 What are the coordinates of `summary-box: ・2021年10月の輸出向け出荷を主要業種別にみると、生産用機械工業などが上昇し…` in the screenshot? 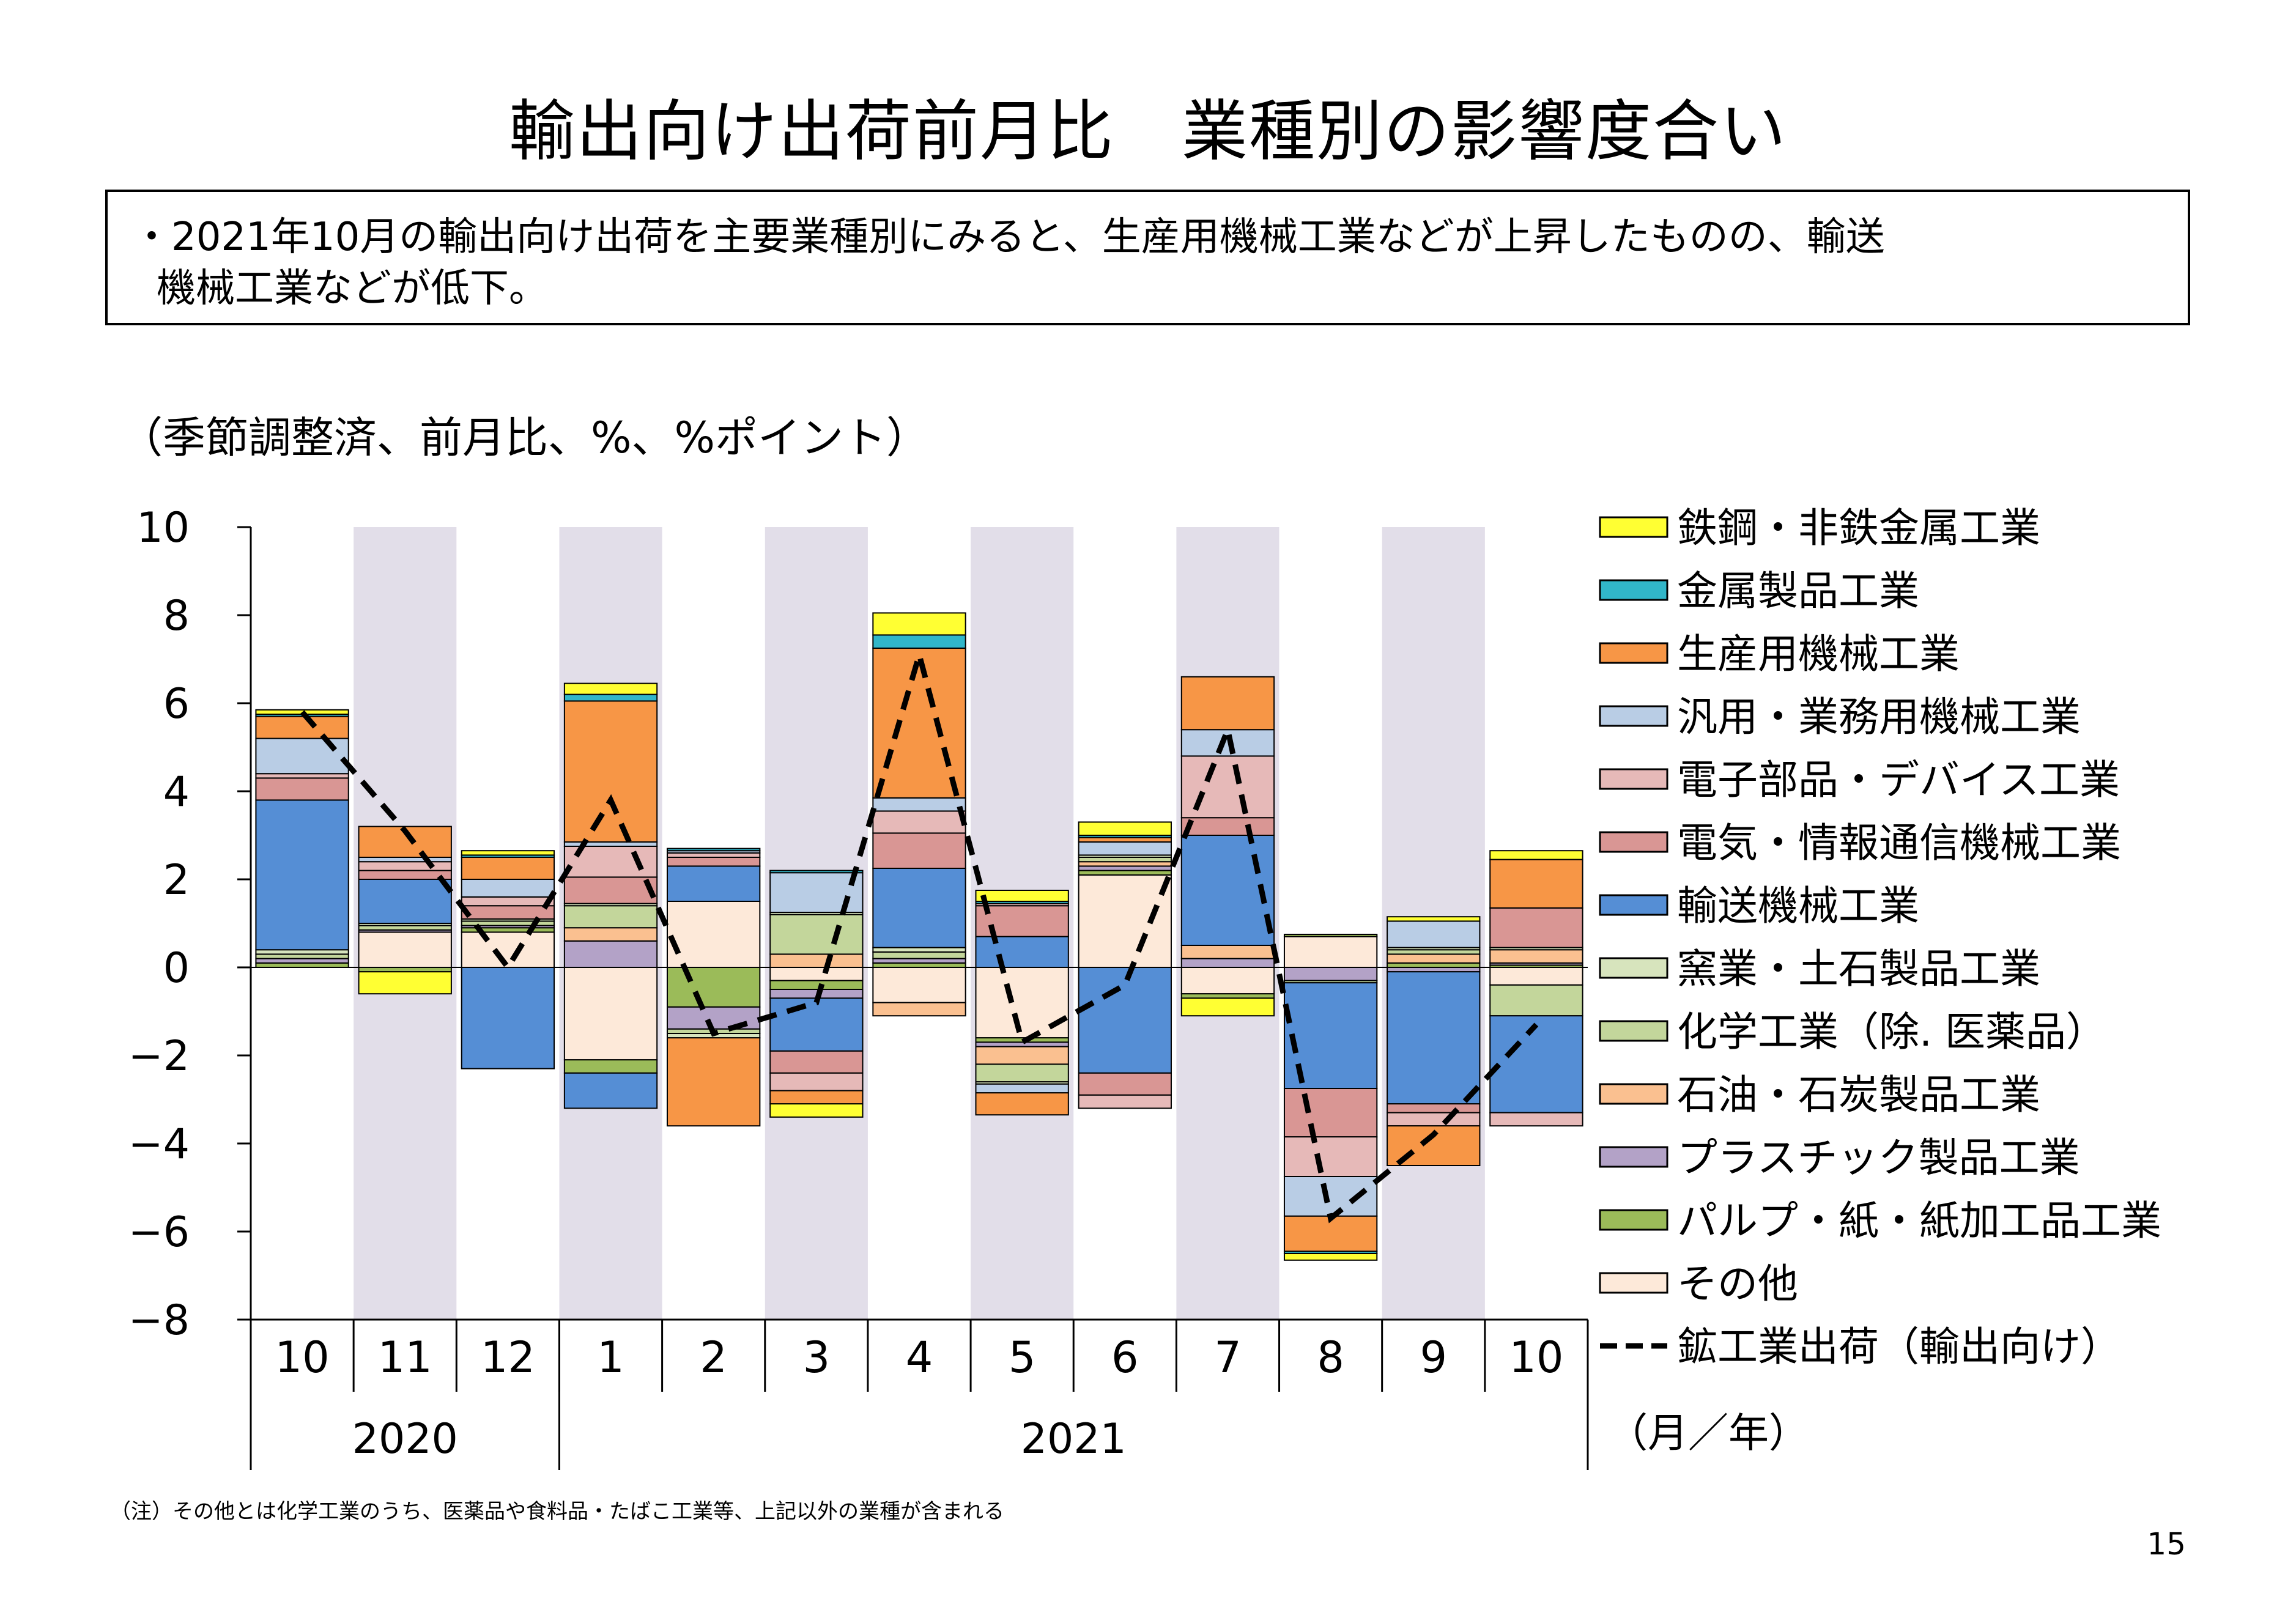 It's located at (1147, 258).